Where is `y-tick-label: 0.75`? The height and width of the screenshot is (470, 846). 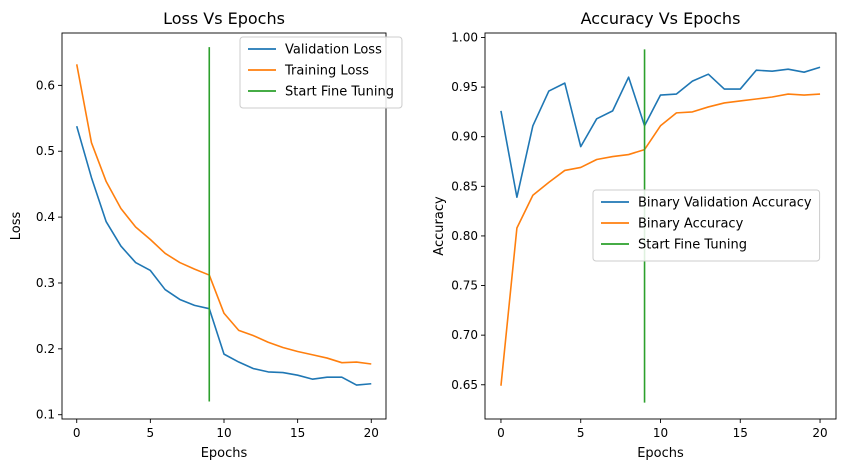 y-tick-label: 0.75 is located at coordinates (464, 286).